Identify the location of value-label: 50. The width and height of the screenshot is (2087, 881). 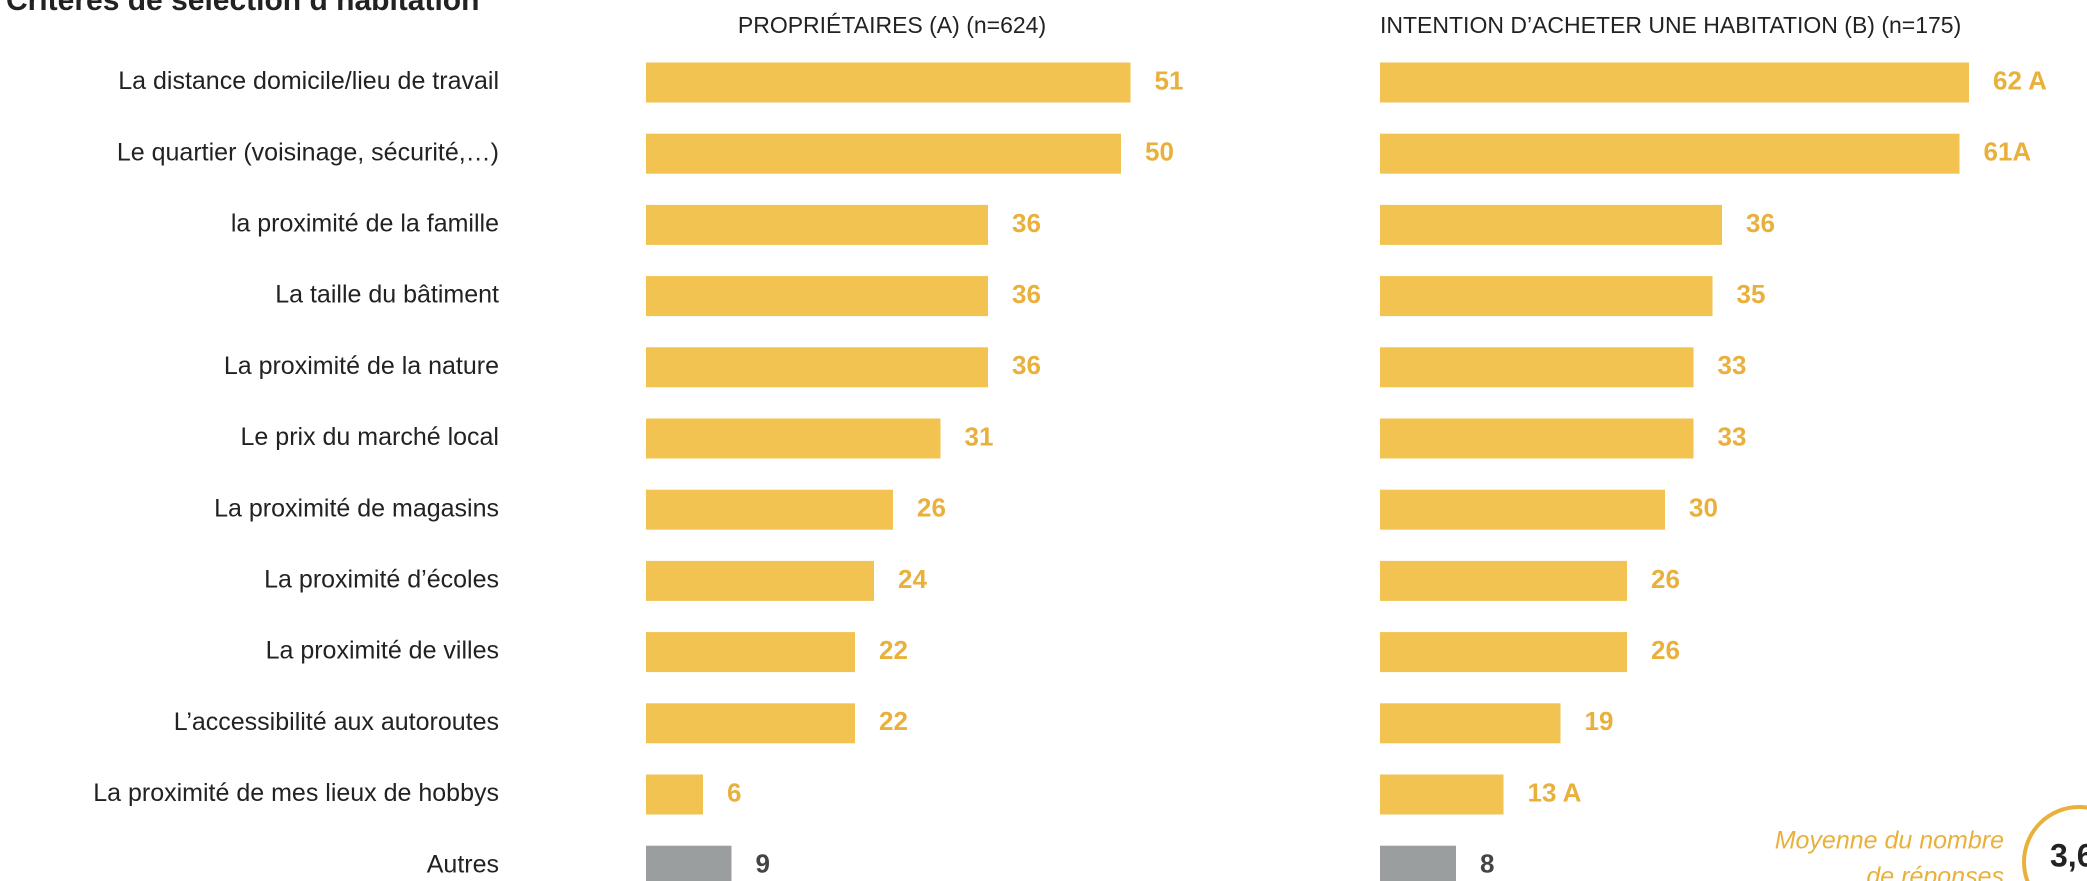
(1159, 152).